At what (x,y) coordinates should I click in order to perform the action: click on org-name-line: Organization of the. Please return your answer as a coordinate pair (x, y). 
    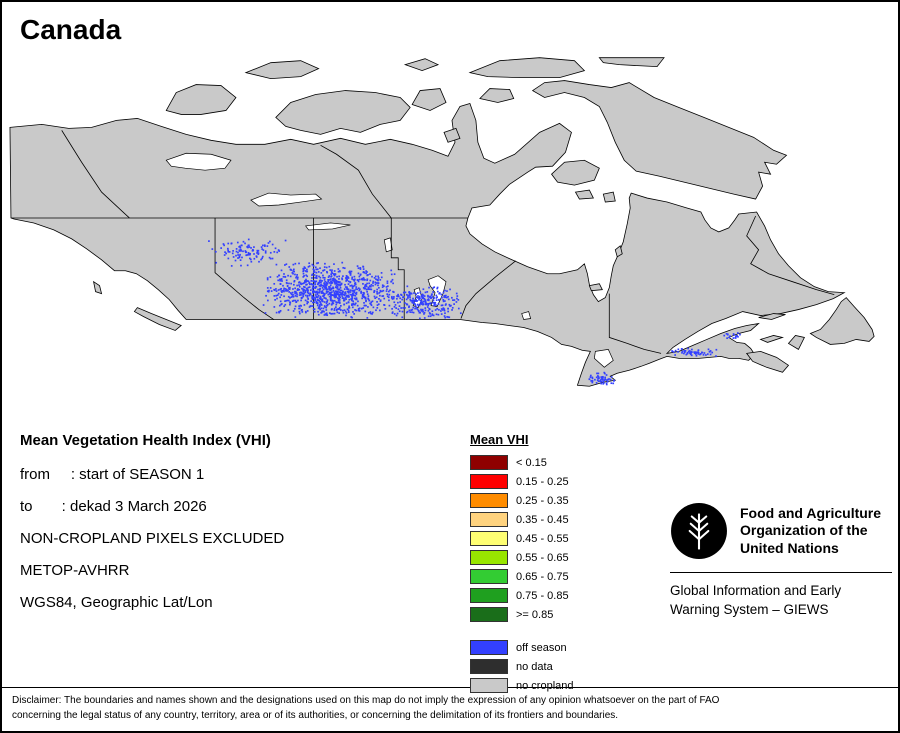
    Looking at the image, I should click on (804, 530).